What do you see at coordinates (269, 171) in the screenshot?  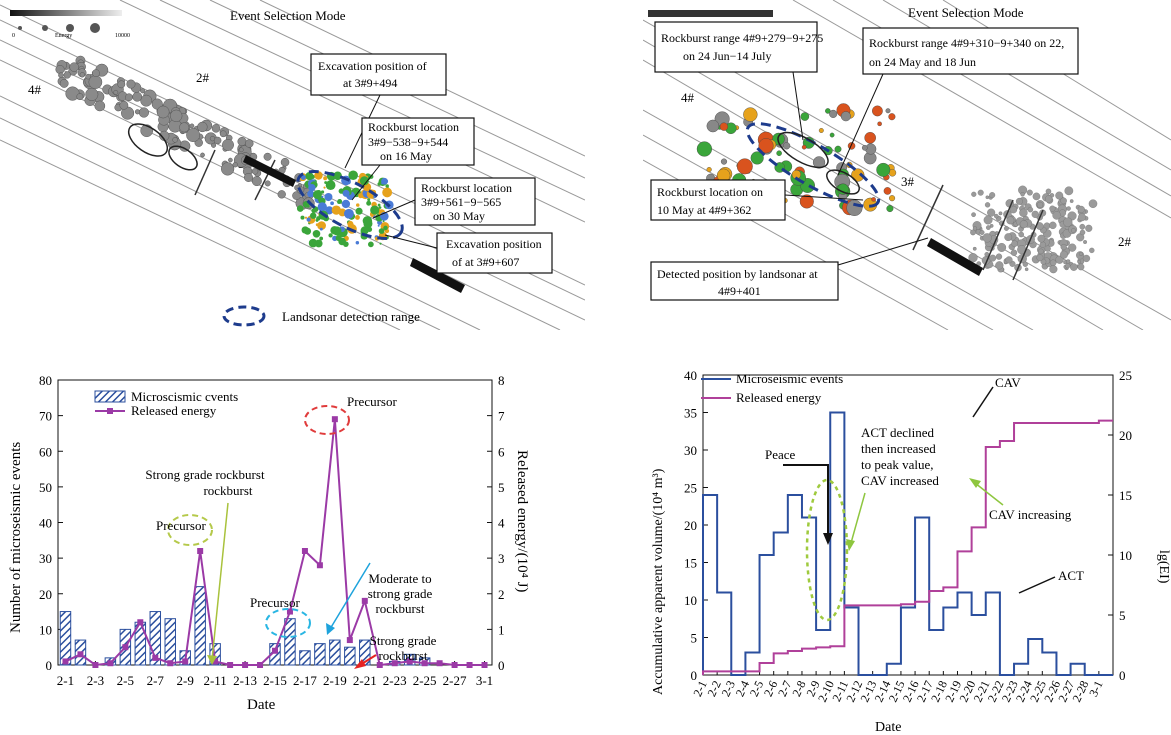 I see `excavation-arrow` at bounding box center [269, 171].